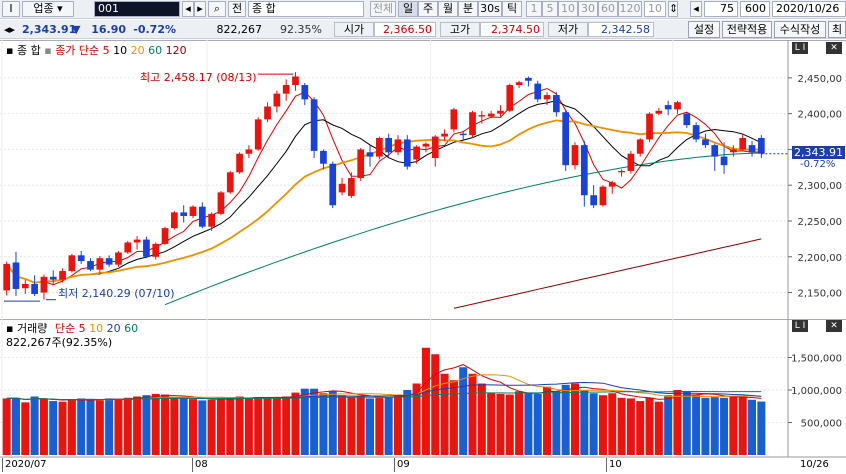 The height and width of the screenshot is (474, 846). Describe the element at coordinates (48, 9) in the screenshot. I see `market-select: 업종 ▾` at that location.